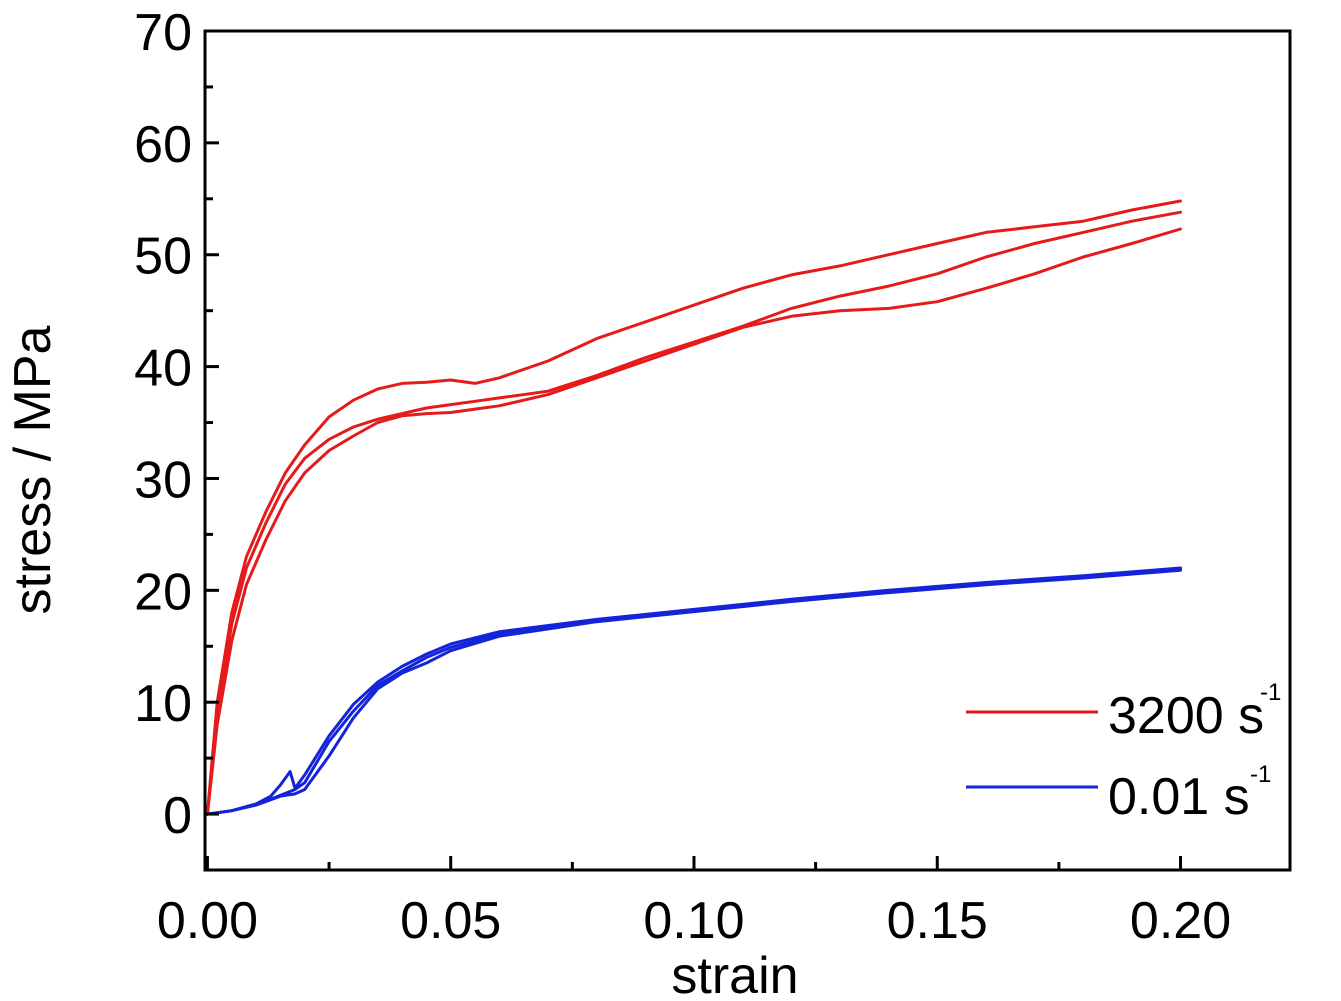 The image size is (1341, 1001). What do you see at coordinates (1123, 752) in the screenshot?
I see `legend: 3200 s -1 0.01 s -1` at bounding box center [1123, 752].